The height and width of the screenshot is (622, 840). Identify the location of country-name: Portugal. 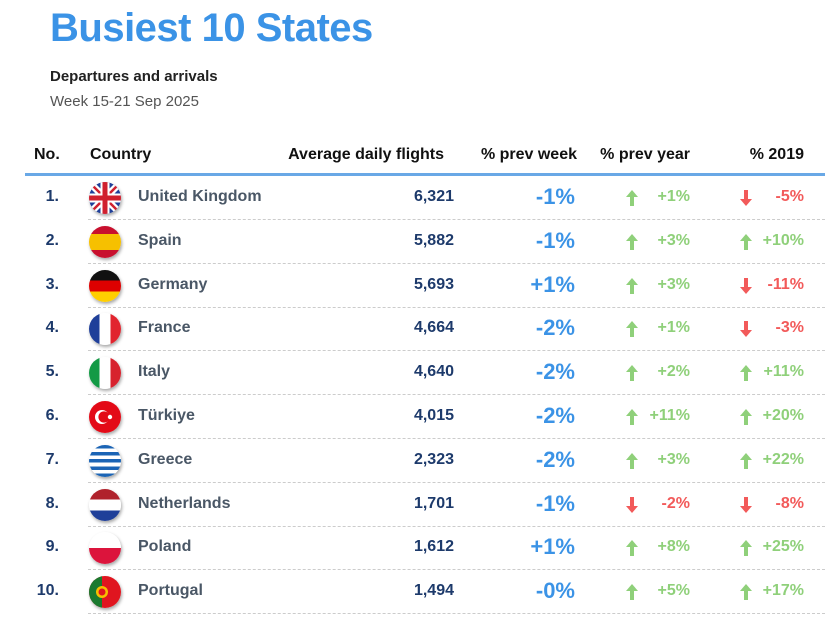
(170, 591).